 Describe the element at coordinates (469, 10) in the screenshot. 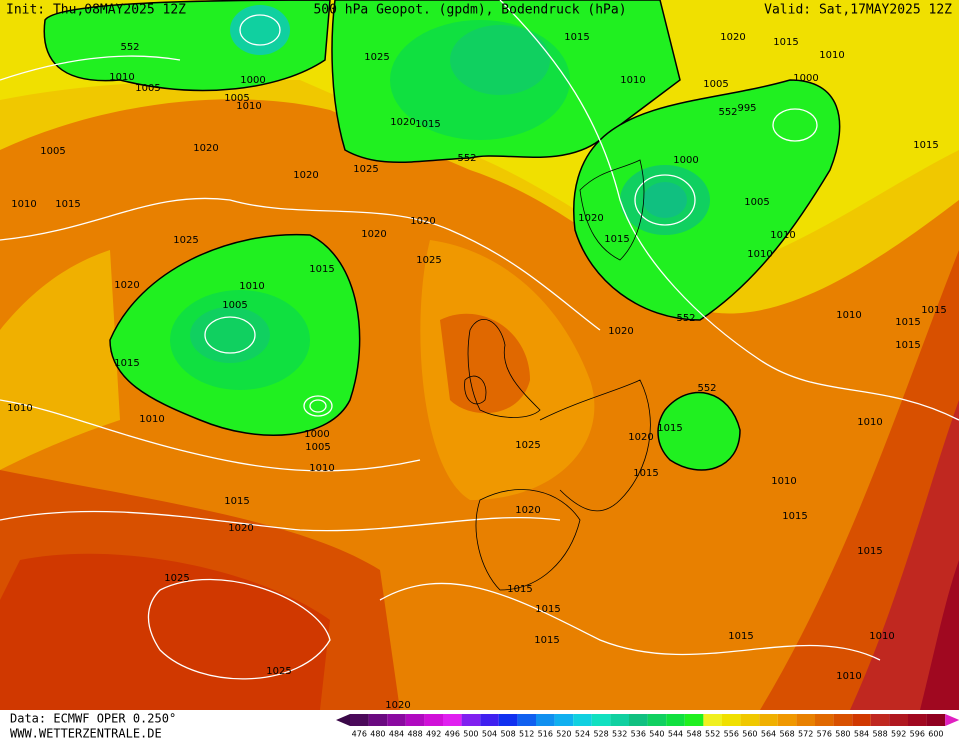

I see `map-title: 500 hPa Geopot. (gpdm), Bodendruck (hPa)` at that location.